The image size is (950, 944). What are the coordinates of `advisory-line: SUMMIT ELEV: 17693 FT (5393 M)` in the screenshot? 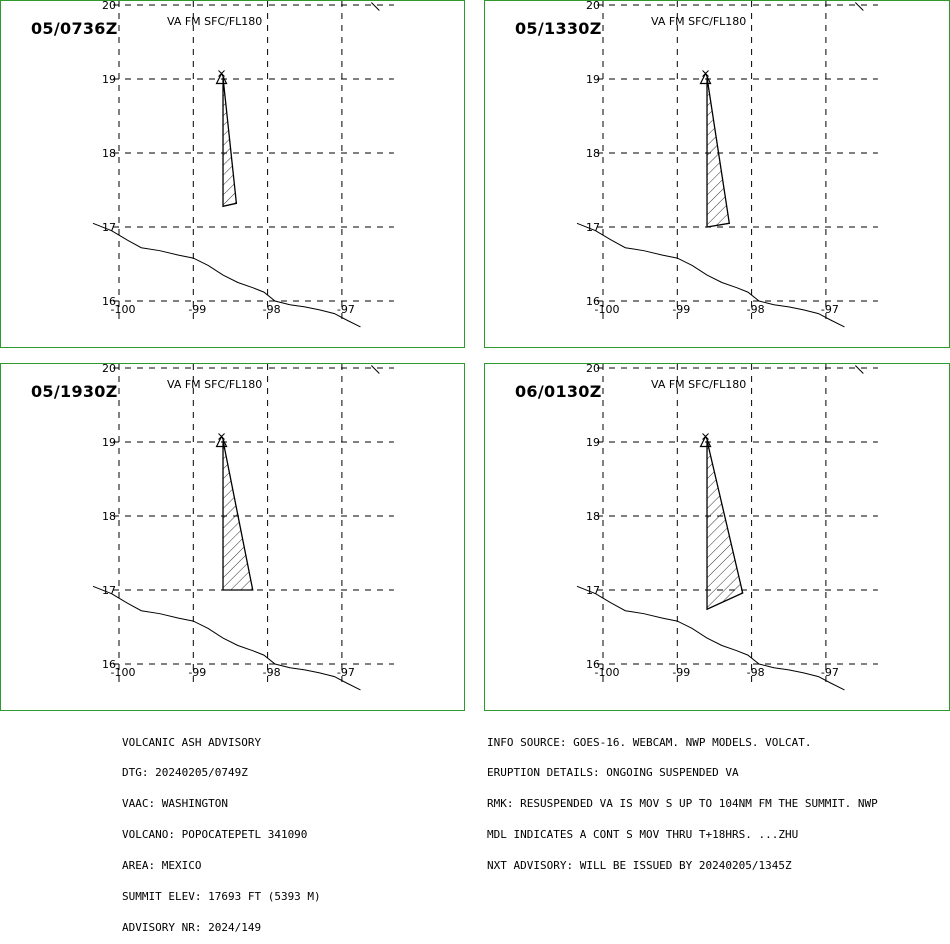 It's located at (221, 897).